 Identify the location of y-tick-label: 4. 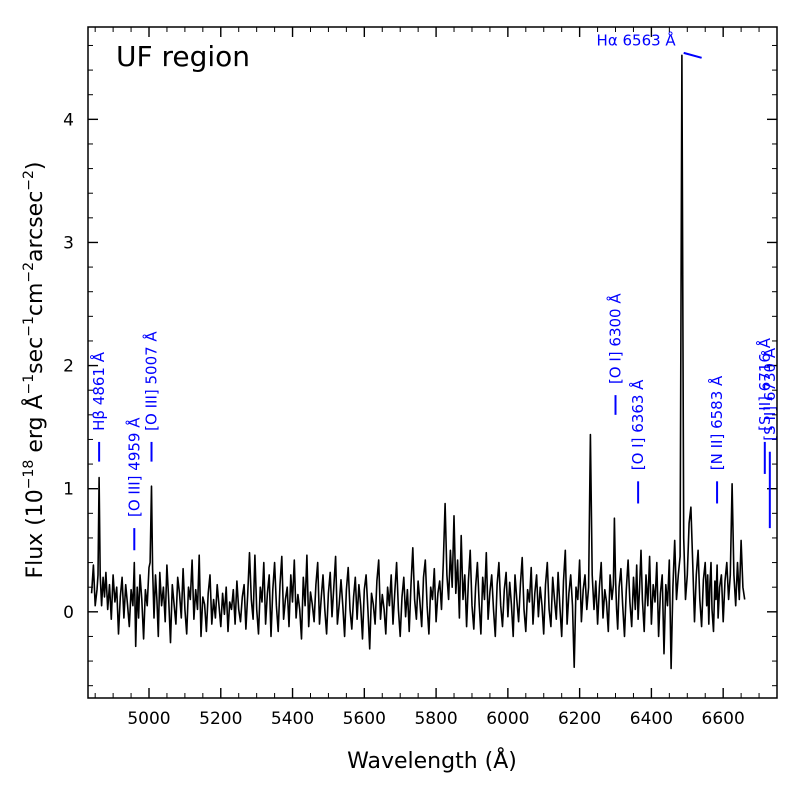
(68, 120).